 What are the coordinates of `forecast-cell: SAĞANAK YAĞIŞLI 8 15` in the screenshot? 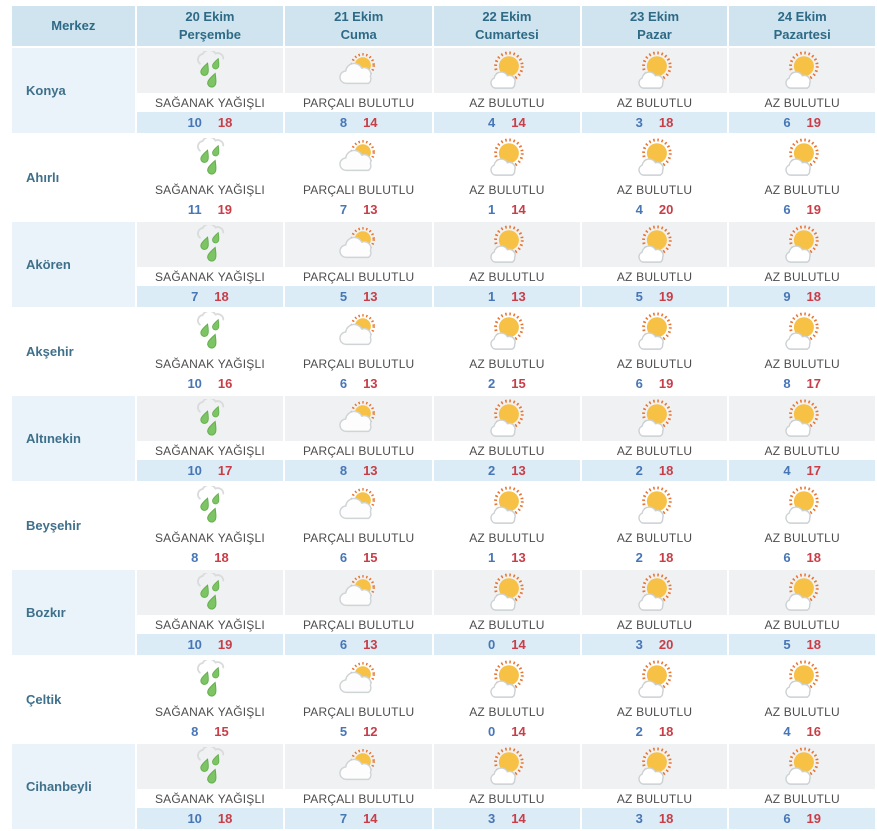 It's located at (210, 699).